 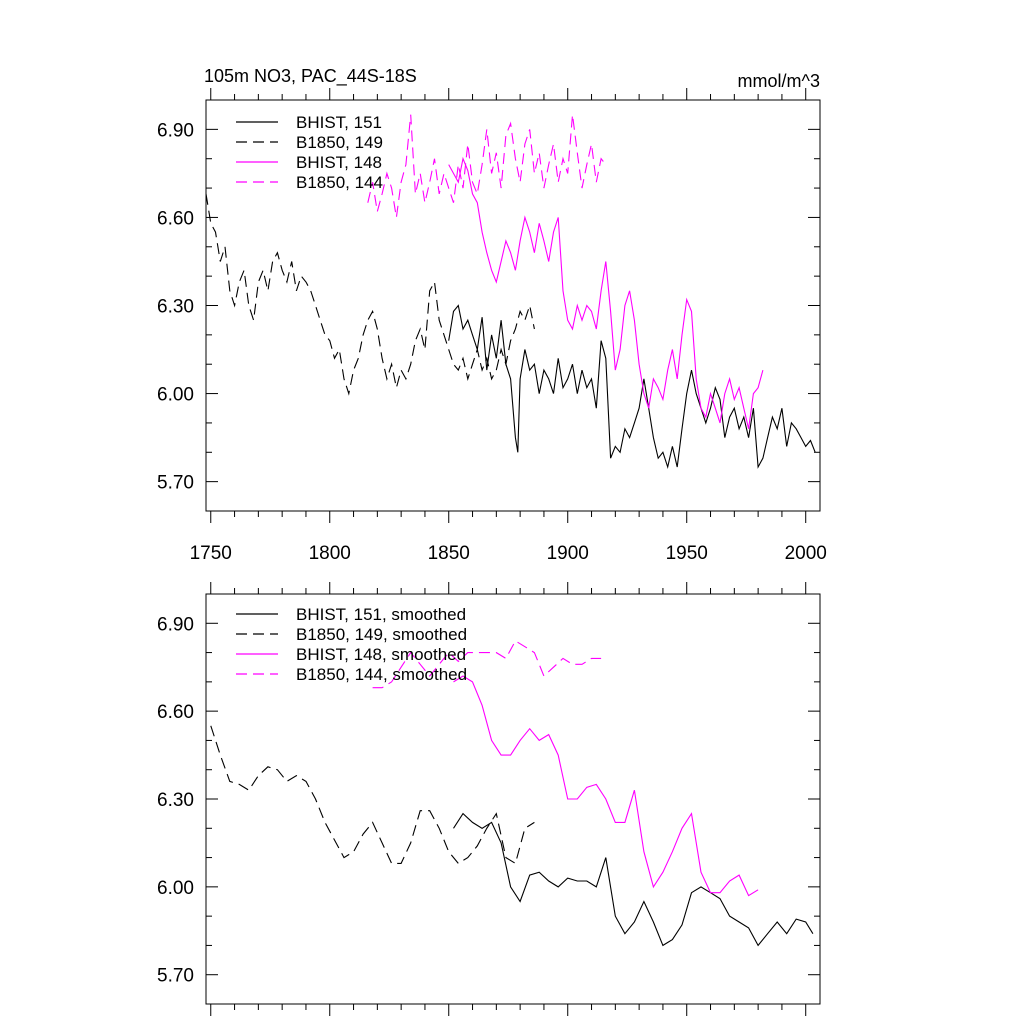 What do you see at coordinates (339, 182) in the screenshot?
I see `legend-label: B1850, 144` at bounding box center [339, 182].